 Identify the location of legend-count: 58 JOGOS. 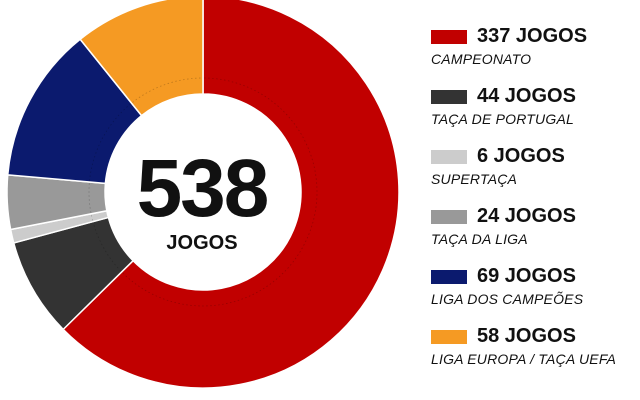
(526, 336).